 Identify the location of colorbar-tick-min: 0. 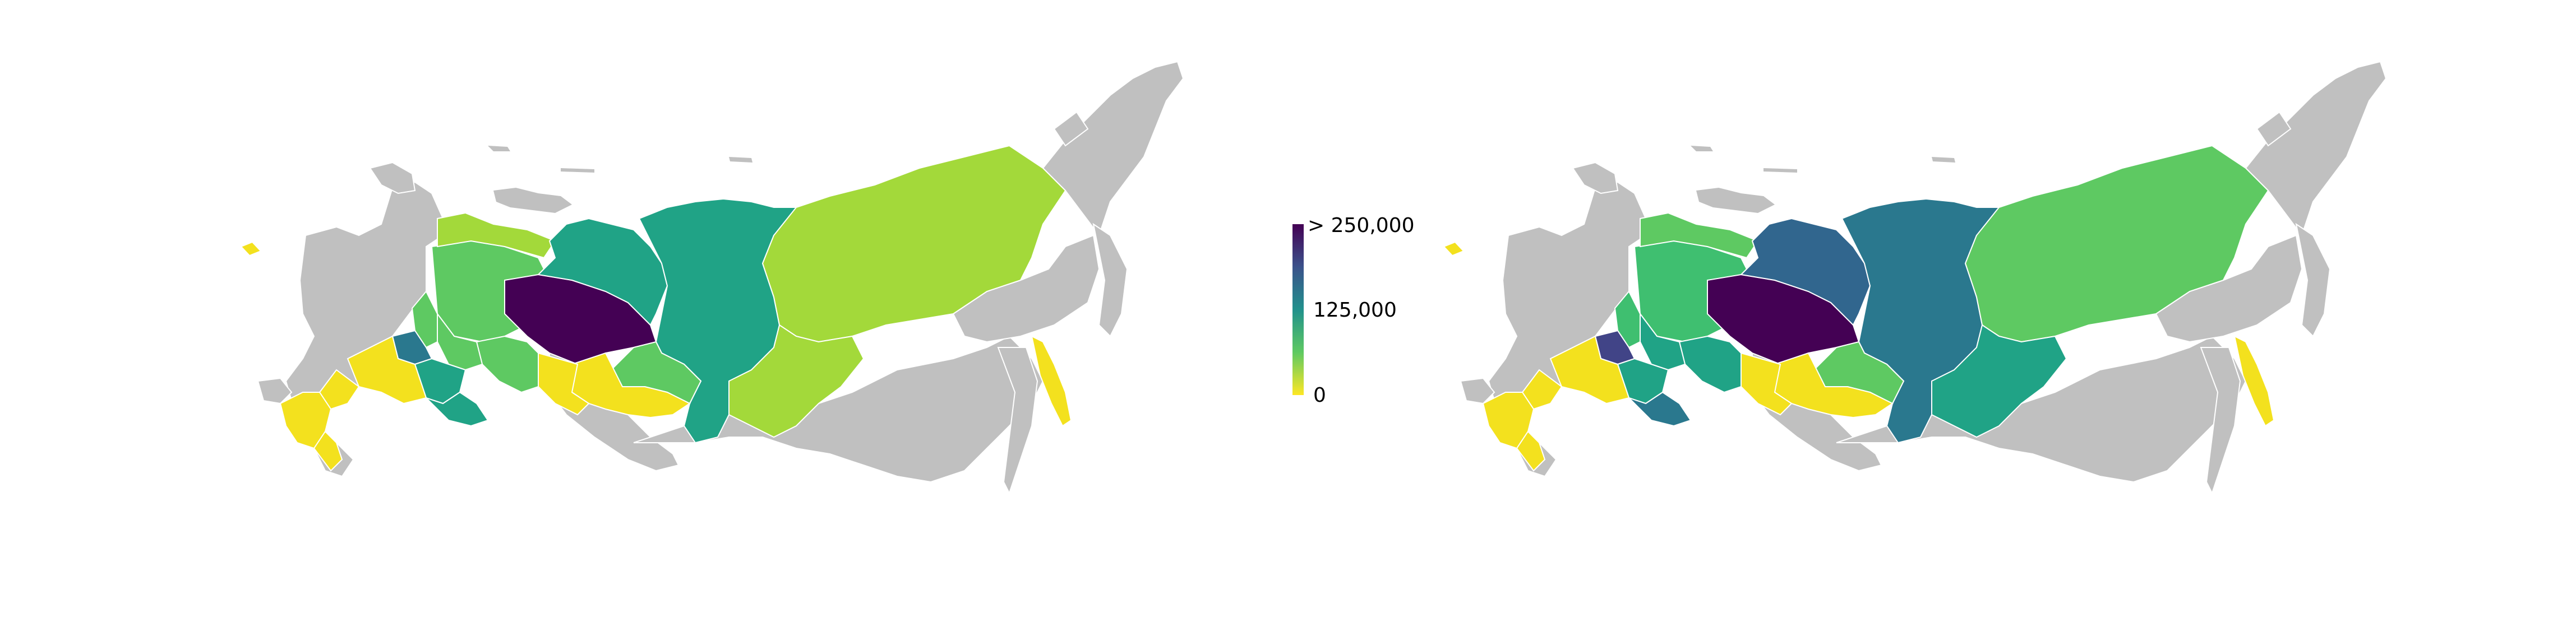
(1319, 395).